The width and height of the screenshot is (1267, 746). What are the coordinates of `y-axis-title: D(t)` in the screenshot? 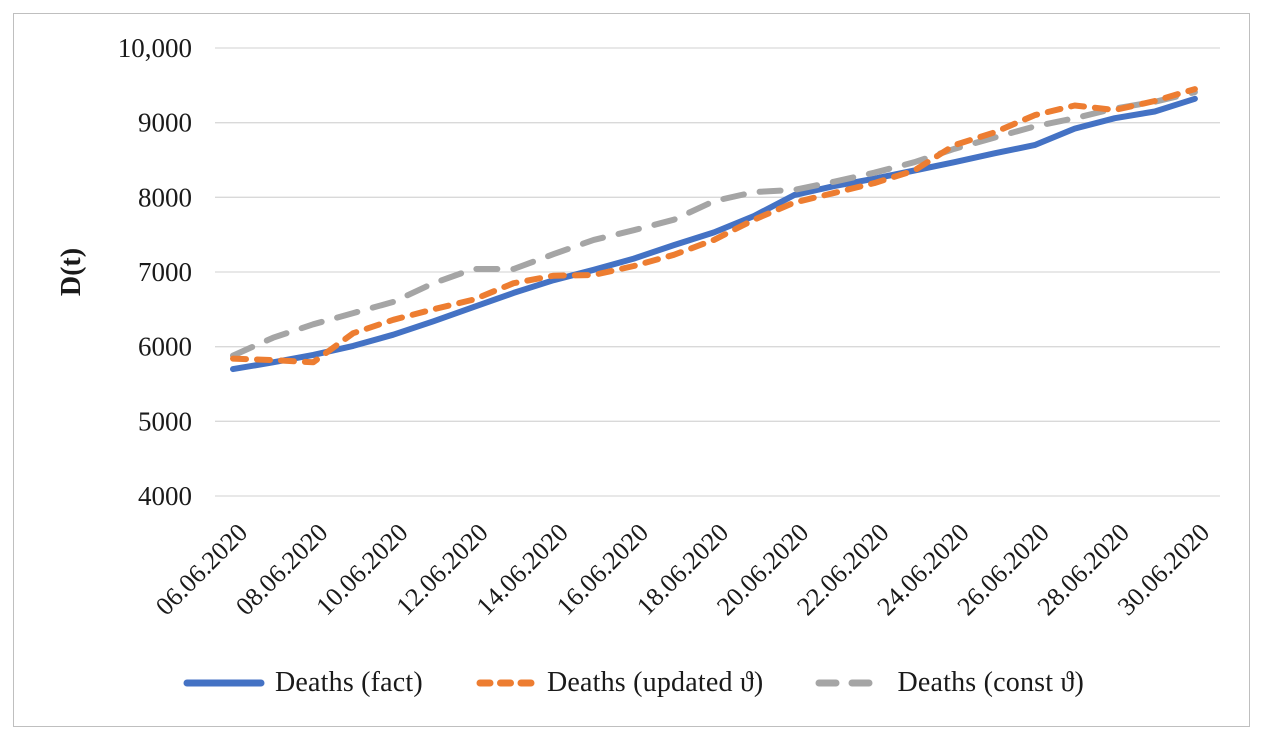 It's located at (71, 272).